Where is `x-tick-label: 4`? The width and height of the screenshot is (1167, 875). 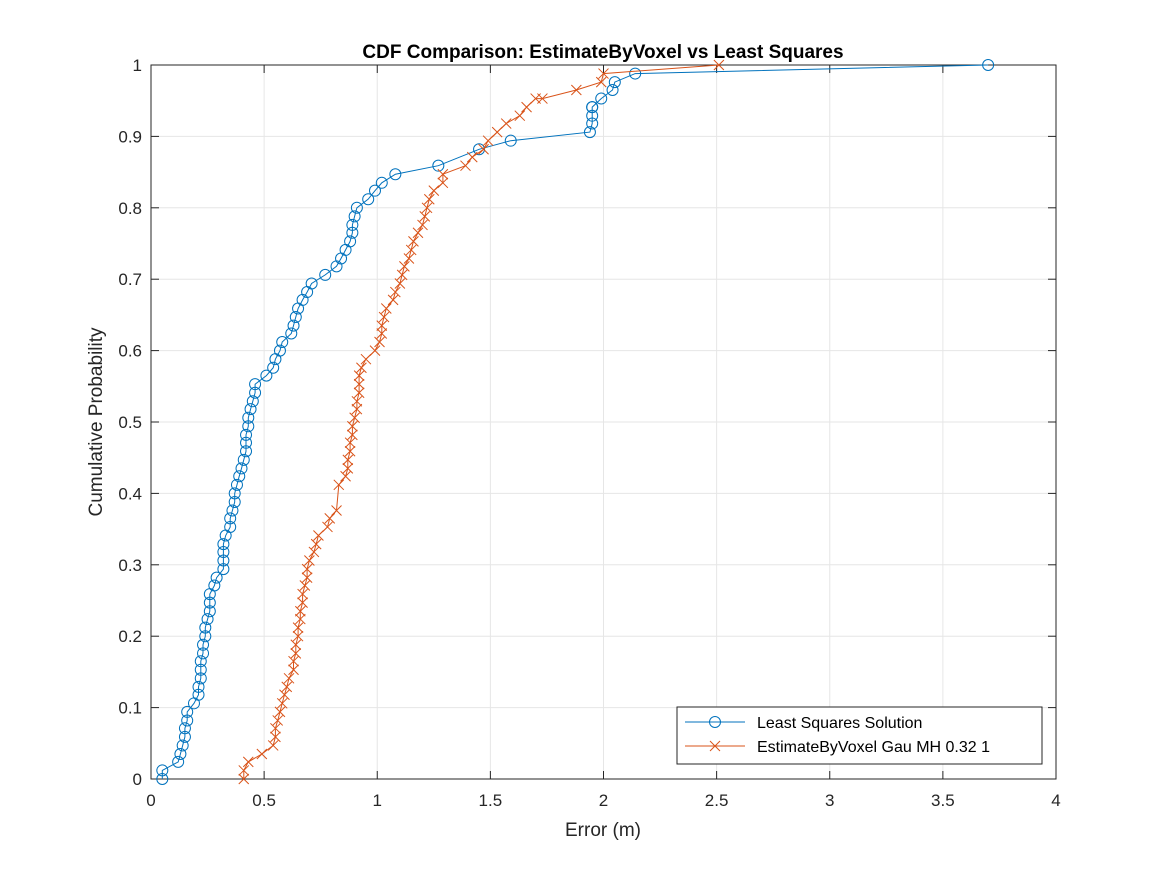
x-tick-label: 4 is located at coordinates (1055, 800).